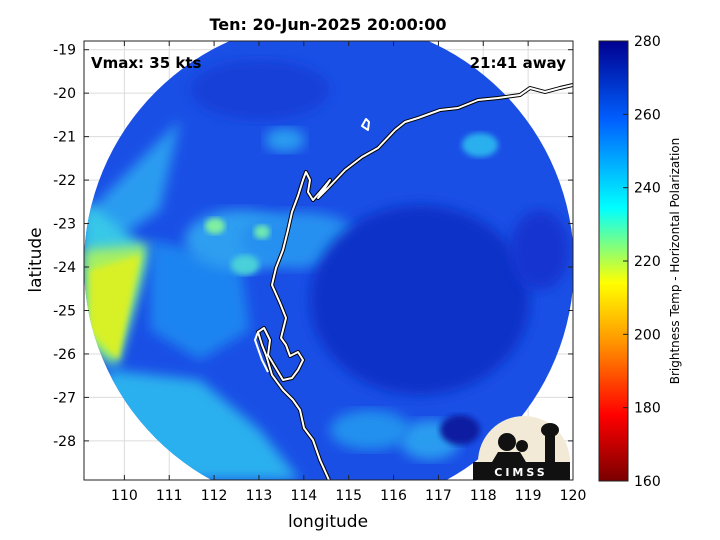  I want to click on colorbar-ticks: 160 180 200 220 240 260 280, so click(642, 262).